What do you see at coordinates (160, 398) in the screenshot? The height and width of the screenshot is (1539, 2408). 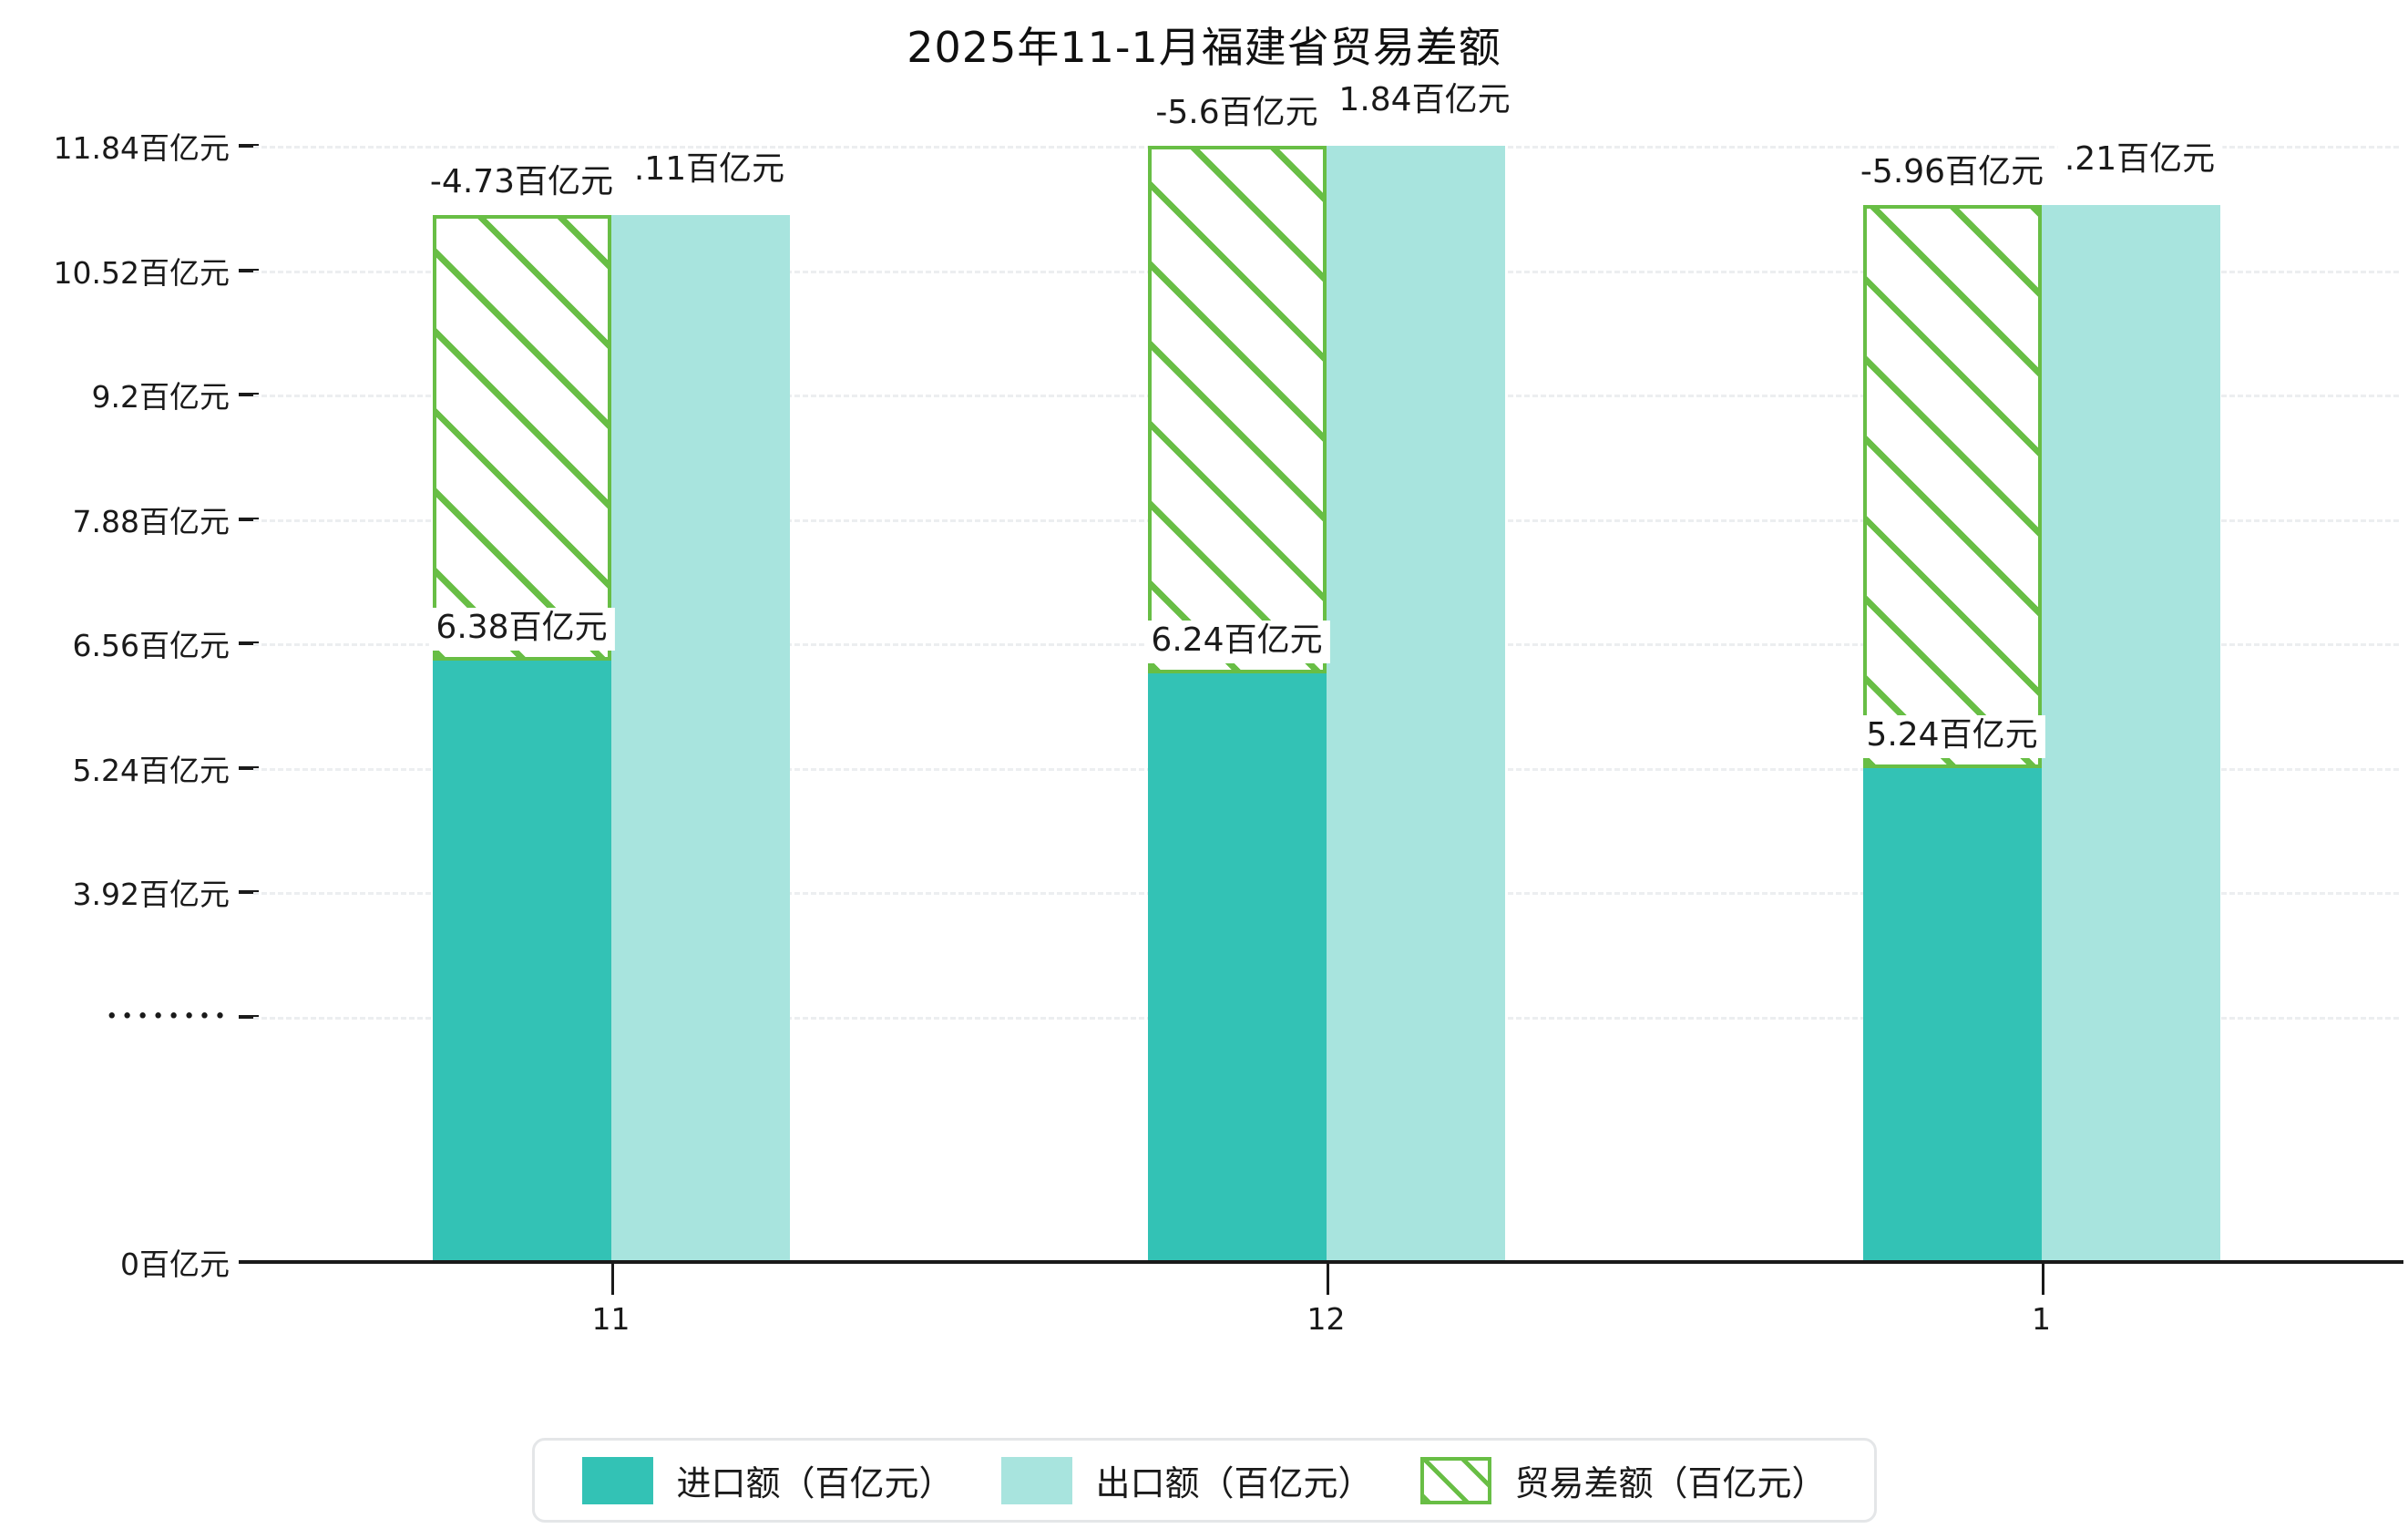 I see `y-tick-label: 9.2百亿元` at bounding box center [160, 398].